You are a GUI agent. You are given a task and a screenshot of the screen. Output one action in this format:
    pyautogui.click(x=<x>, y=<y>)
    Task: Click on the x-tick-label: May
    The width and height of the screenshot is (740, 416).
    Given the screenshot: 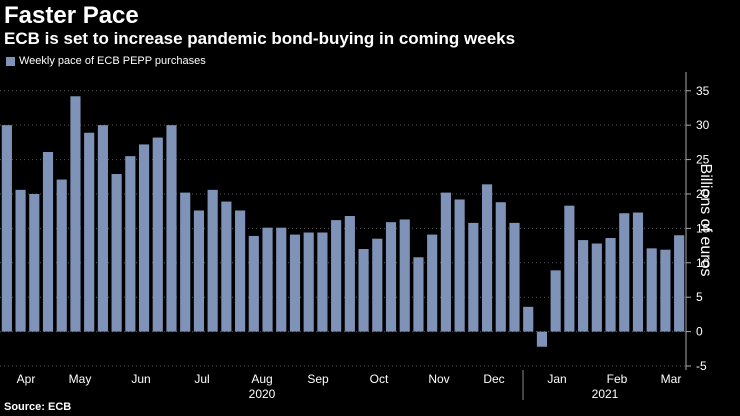 What is the action you would take?
    pyautogui.click(x=80, y=379)
    